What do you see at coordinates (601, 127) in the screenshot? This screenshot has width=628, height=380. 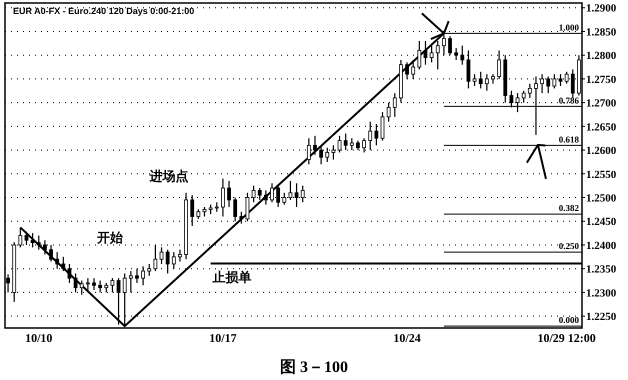 I see `y-tick-label: 1.2650` at bounding box center [601, 127].